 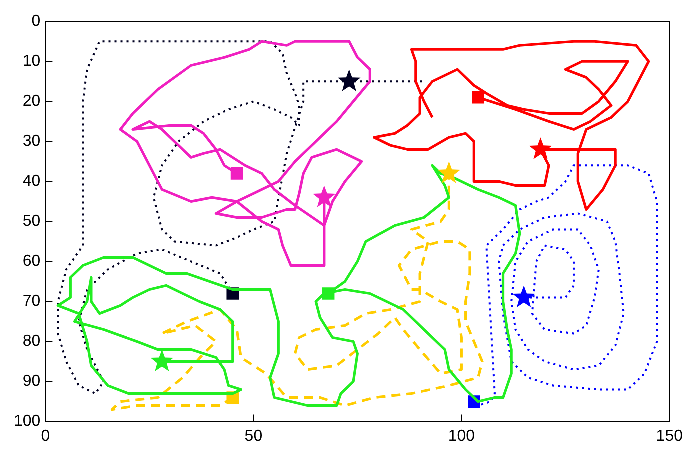 What do you see at coordinates (670, 436) in the screenshot?
I see `x-tick-label: 150` at bounding box center [670, 436].